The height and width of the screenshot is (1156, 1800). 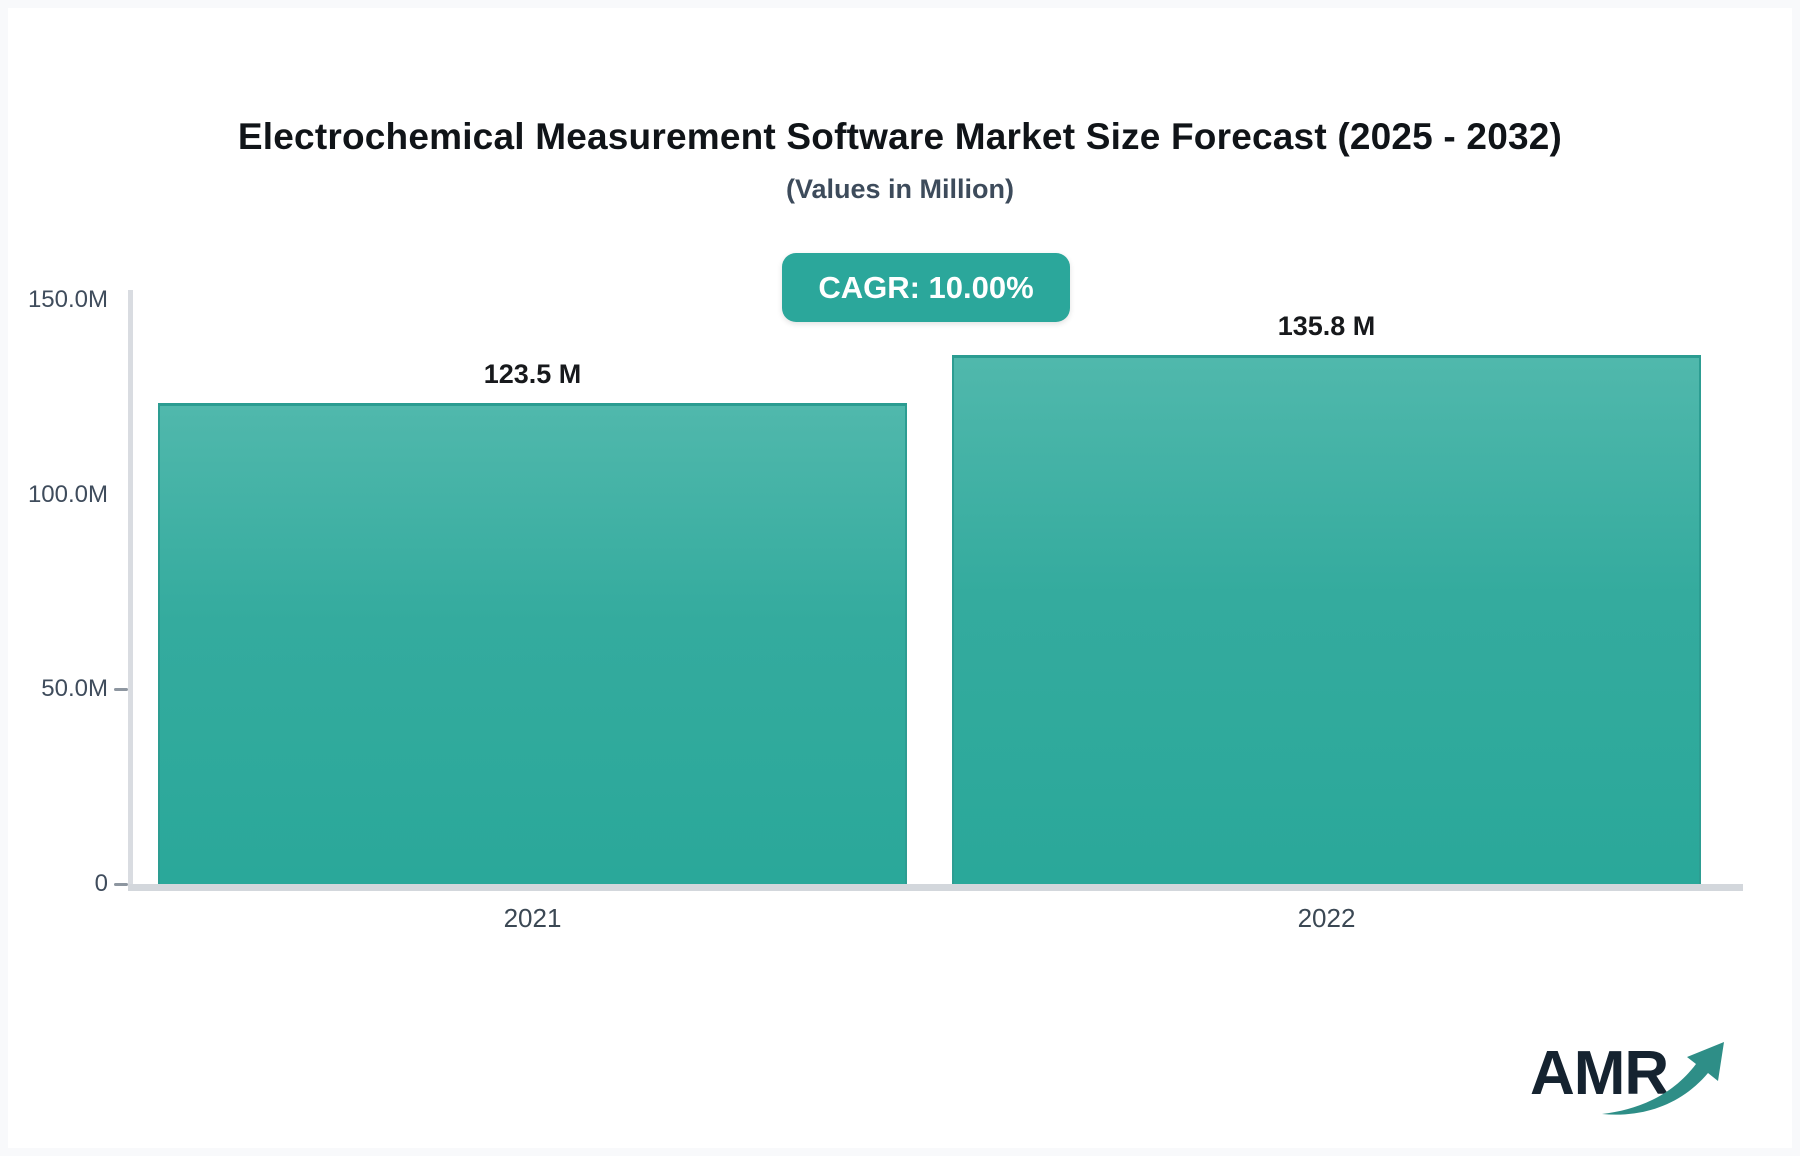 I want to click on growth-arrow-icon, so click(x=1663, y=1078).